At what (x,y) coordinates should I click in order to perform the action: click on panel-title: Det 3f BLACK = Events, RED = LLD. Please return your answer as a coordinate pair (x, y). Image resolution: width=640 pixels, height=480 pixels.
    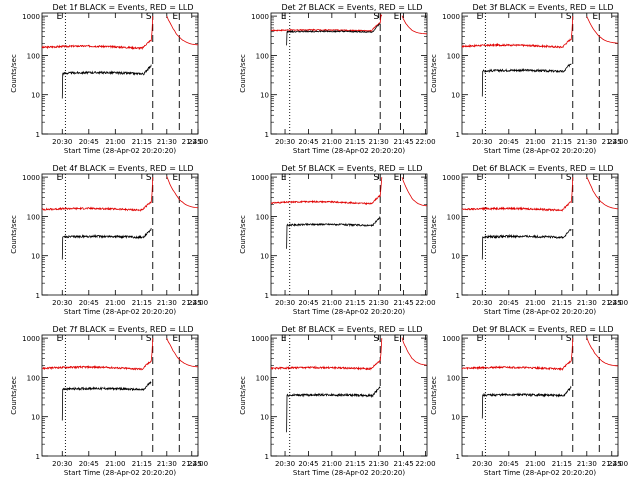
    Looking at the image, I should click on (542, 7).